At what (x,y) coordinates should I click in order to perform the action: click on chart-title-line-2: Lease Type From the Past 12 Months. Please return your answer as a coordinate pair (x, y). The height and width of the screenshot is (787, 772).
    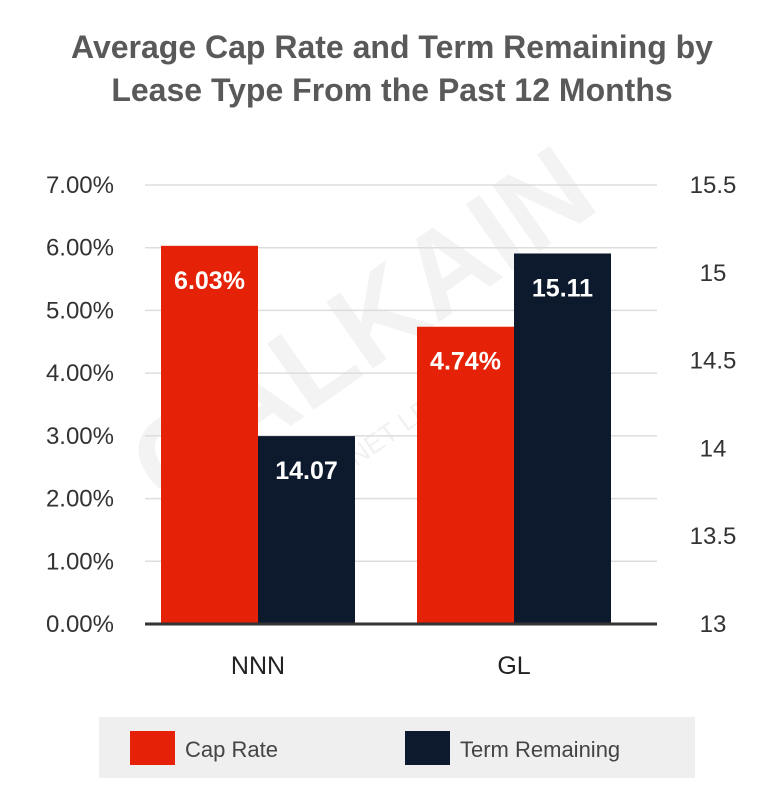
    Looking at the image, I should click on (391, 90).